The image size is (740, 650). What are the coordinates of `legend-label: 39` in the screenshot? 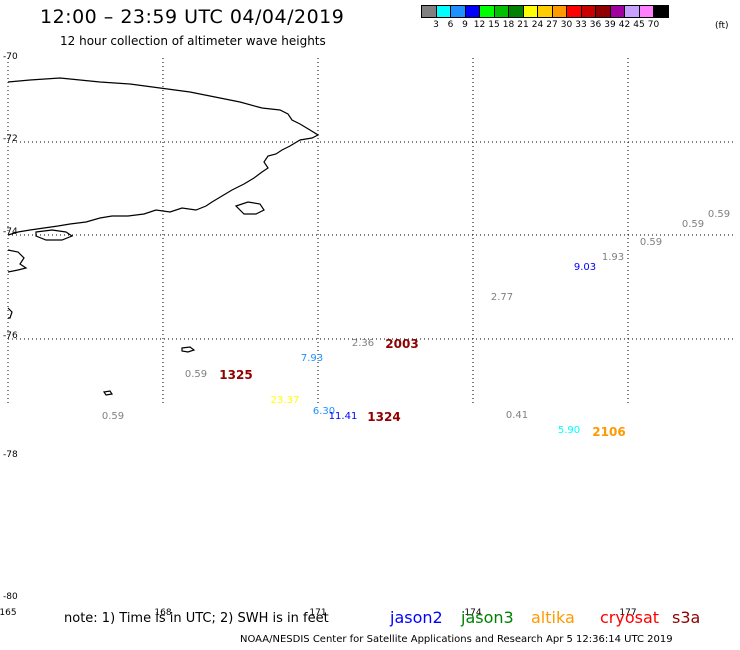 It's located at (610, 25).